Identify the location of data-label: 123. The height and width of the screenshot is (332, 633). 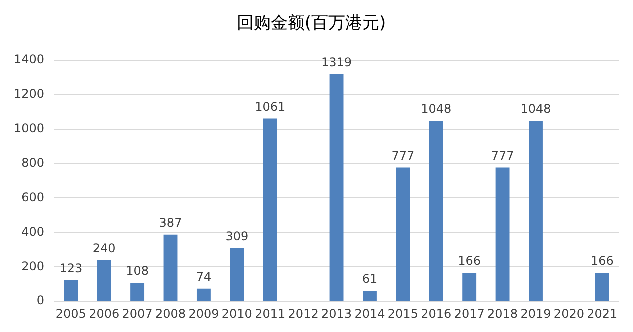
(71, 269).